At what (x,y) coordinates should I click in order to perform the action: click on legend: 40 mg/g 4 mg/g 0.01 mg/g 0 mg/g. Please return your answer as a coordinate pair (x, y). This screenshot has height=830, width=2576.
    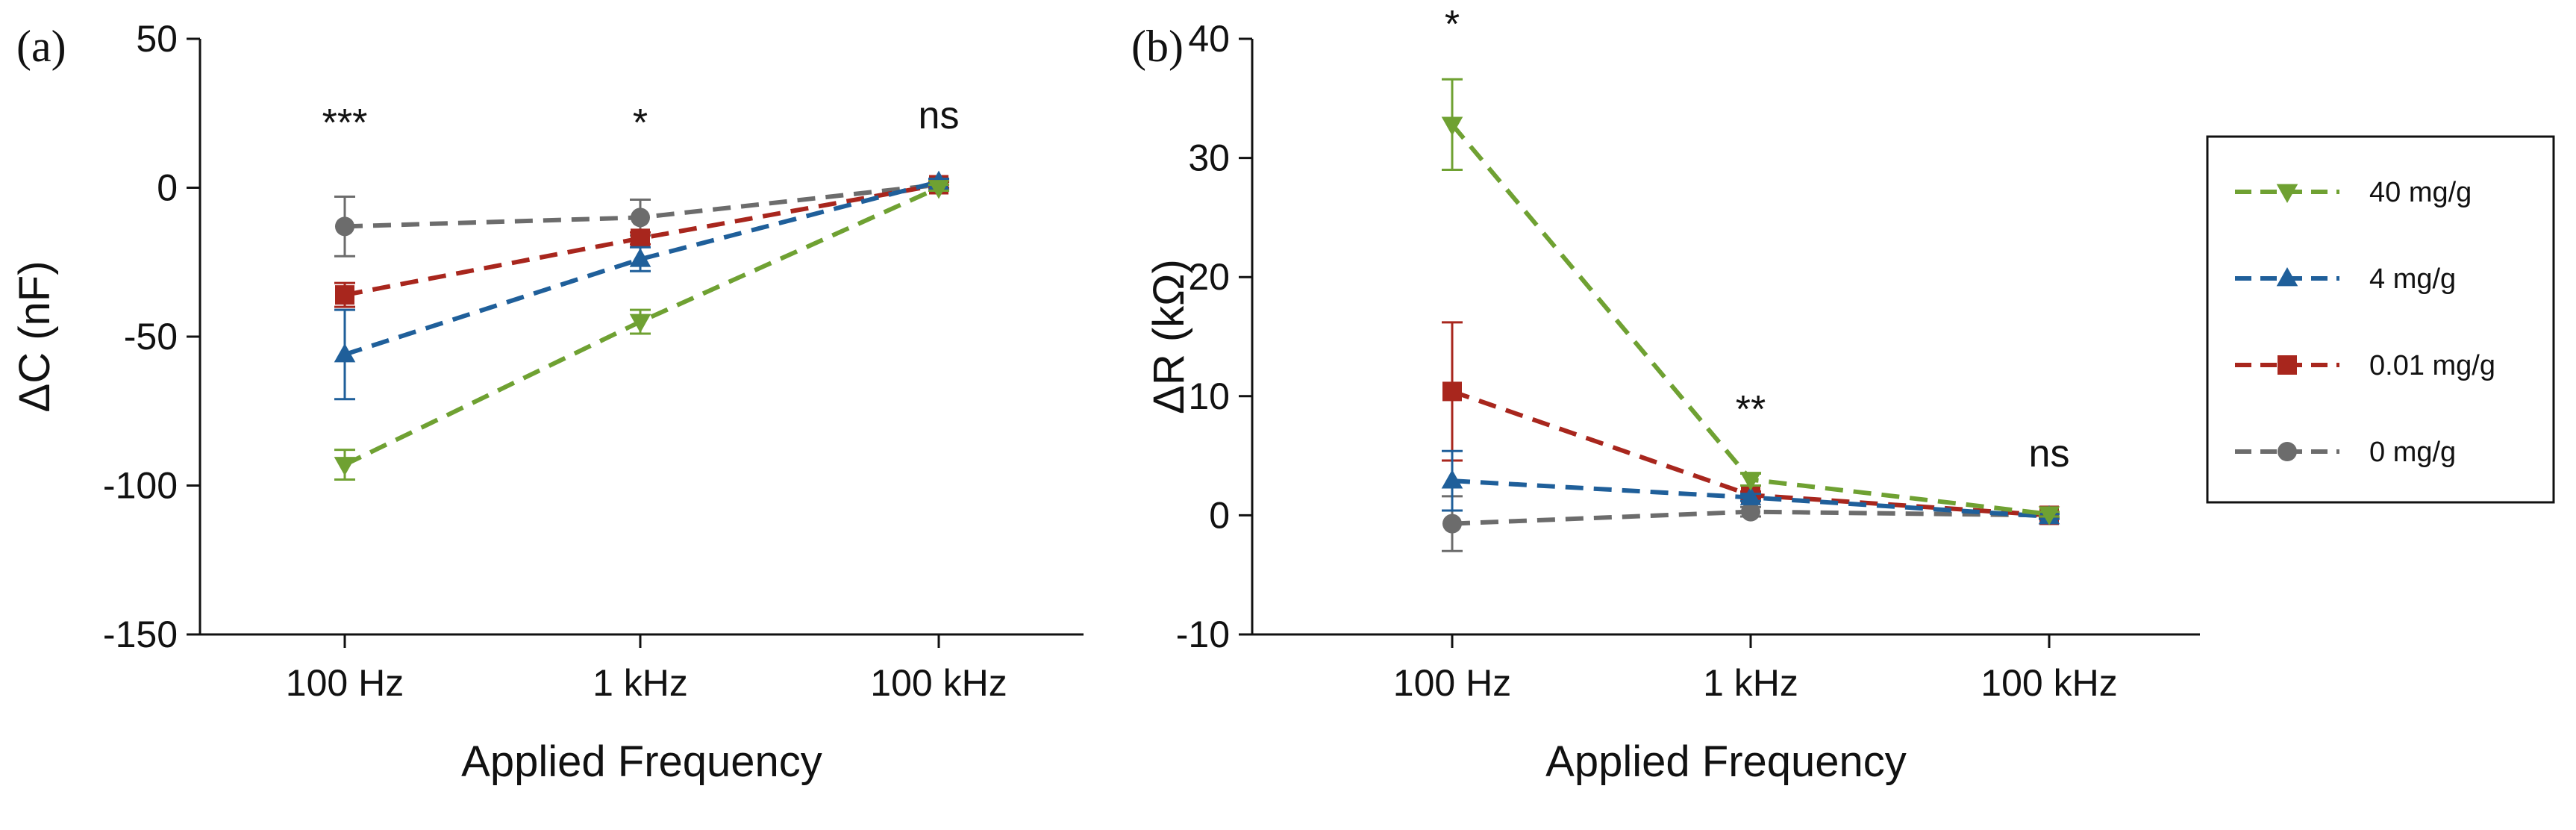
    Looking at the image, I should click on (2380, 319).